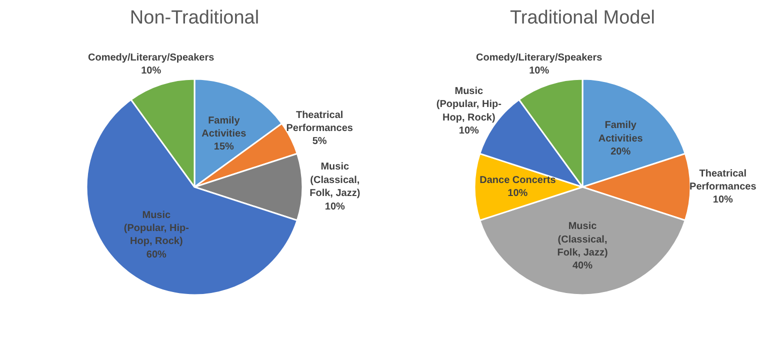 The image size is (776, 350). What do you see at coordinates (319, 142) in the screenshot?
I see `data-label: 5%` at bounding box center [319, 142].